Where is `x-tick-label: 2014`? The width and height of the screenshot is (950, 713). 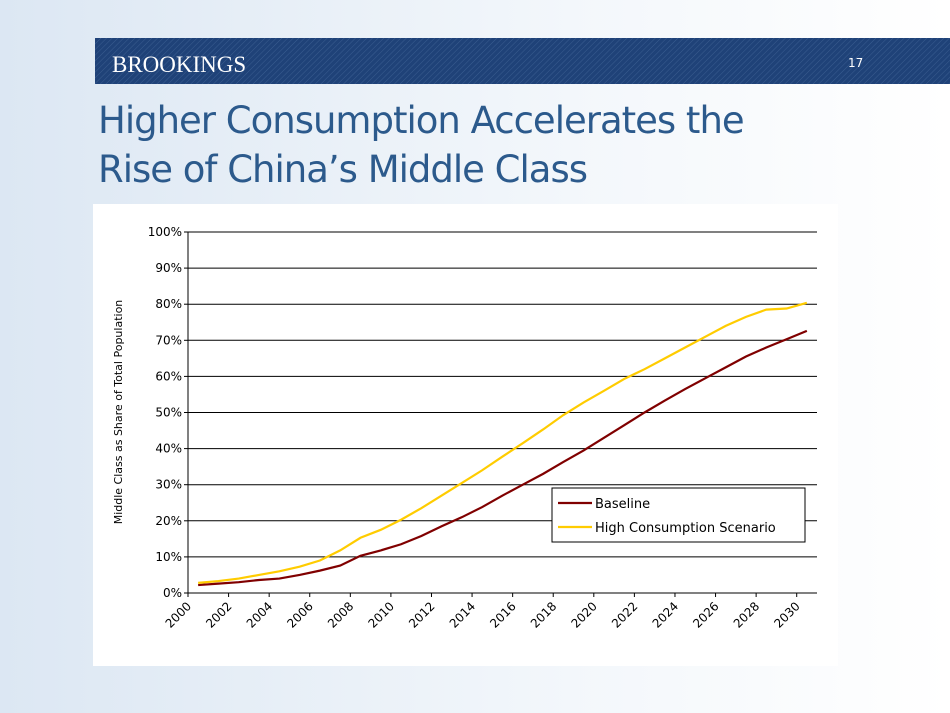 x-tick-label: 2014 is located at coordinates (462, 614).